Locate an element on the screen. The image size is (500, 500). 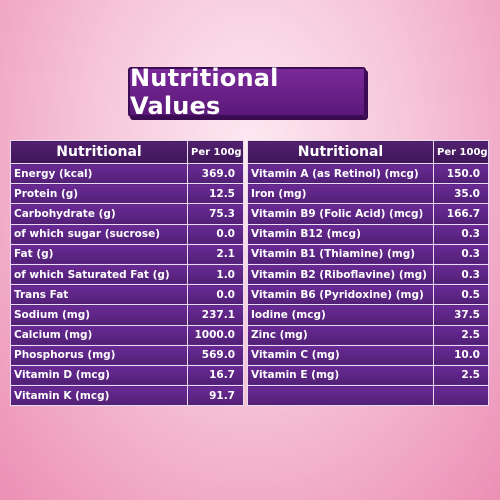
table-row: Zinc (mg) 2.5 is located at coordinates (368, 335).